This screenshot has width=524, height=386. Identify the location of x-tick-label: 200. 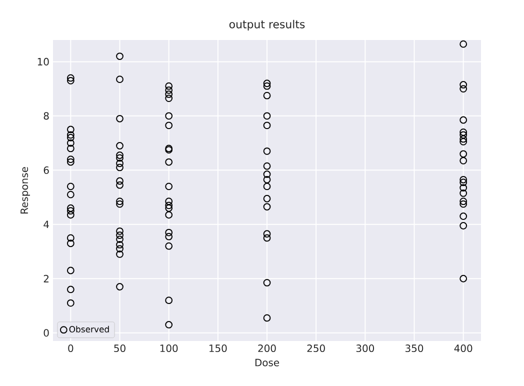
(267, 348).